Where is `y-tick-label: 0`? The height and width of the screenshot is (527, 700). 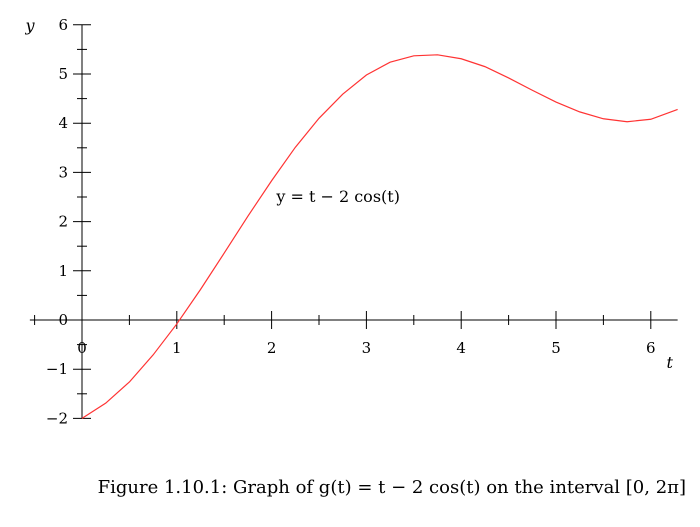 y-tick-label: 0 is located at coordinates (63, 320).